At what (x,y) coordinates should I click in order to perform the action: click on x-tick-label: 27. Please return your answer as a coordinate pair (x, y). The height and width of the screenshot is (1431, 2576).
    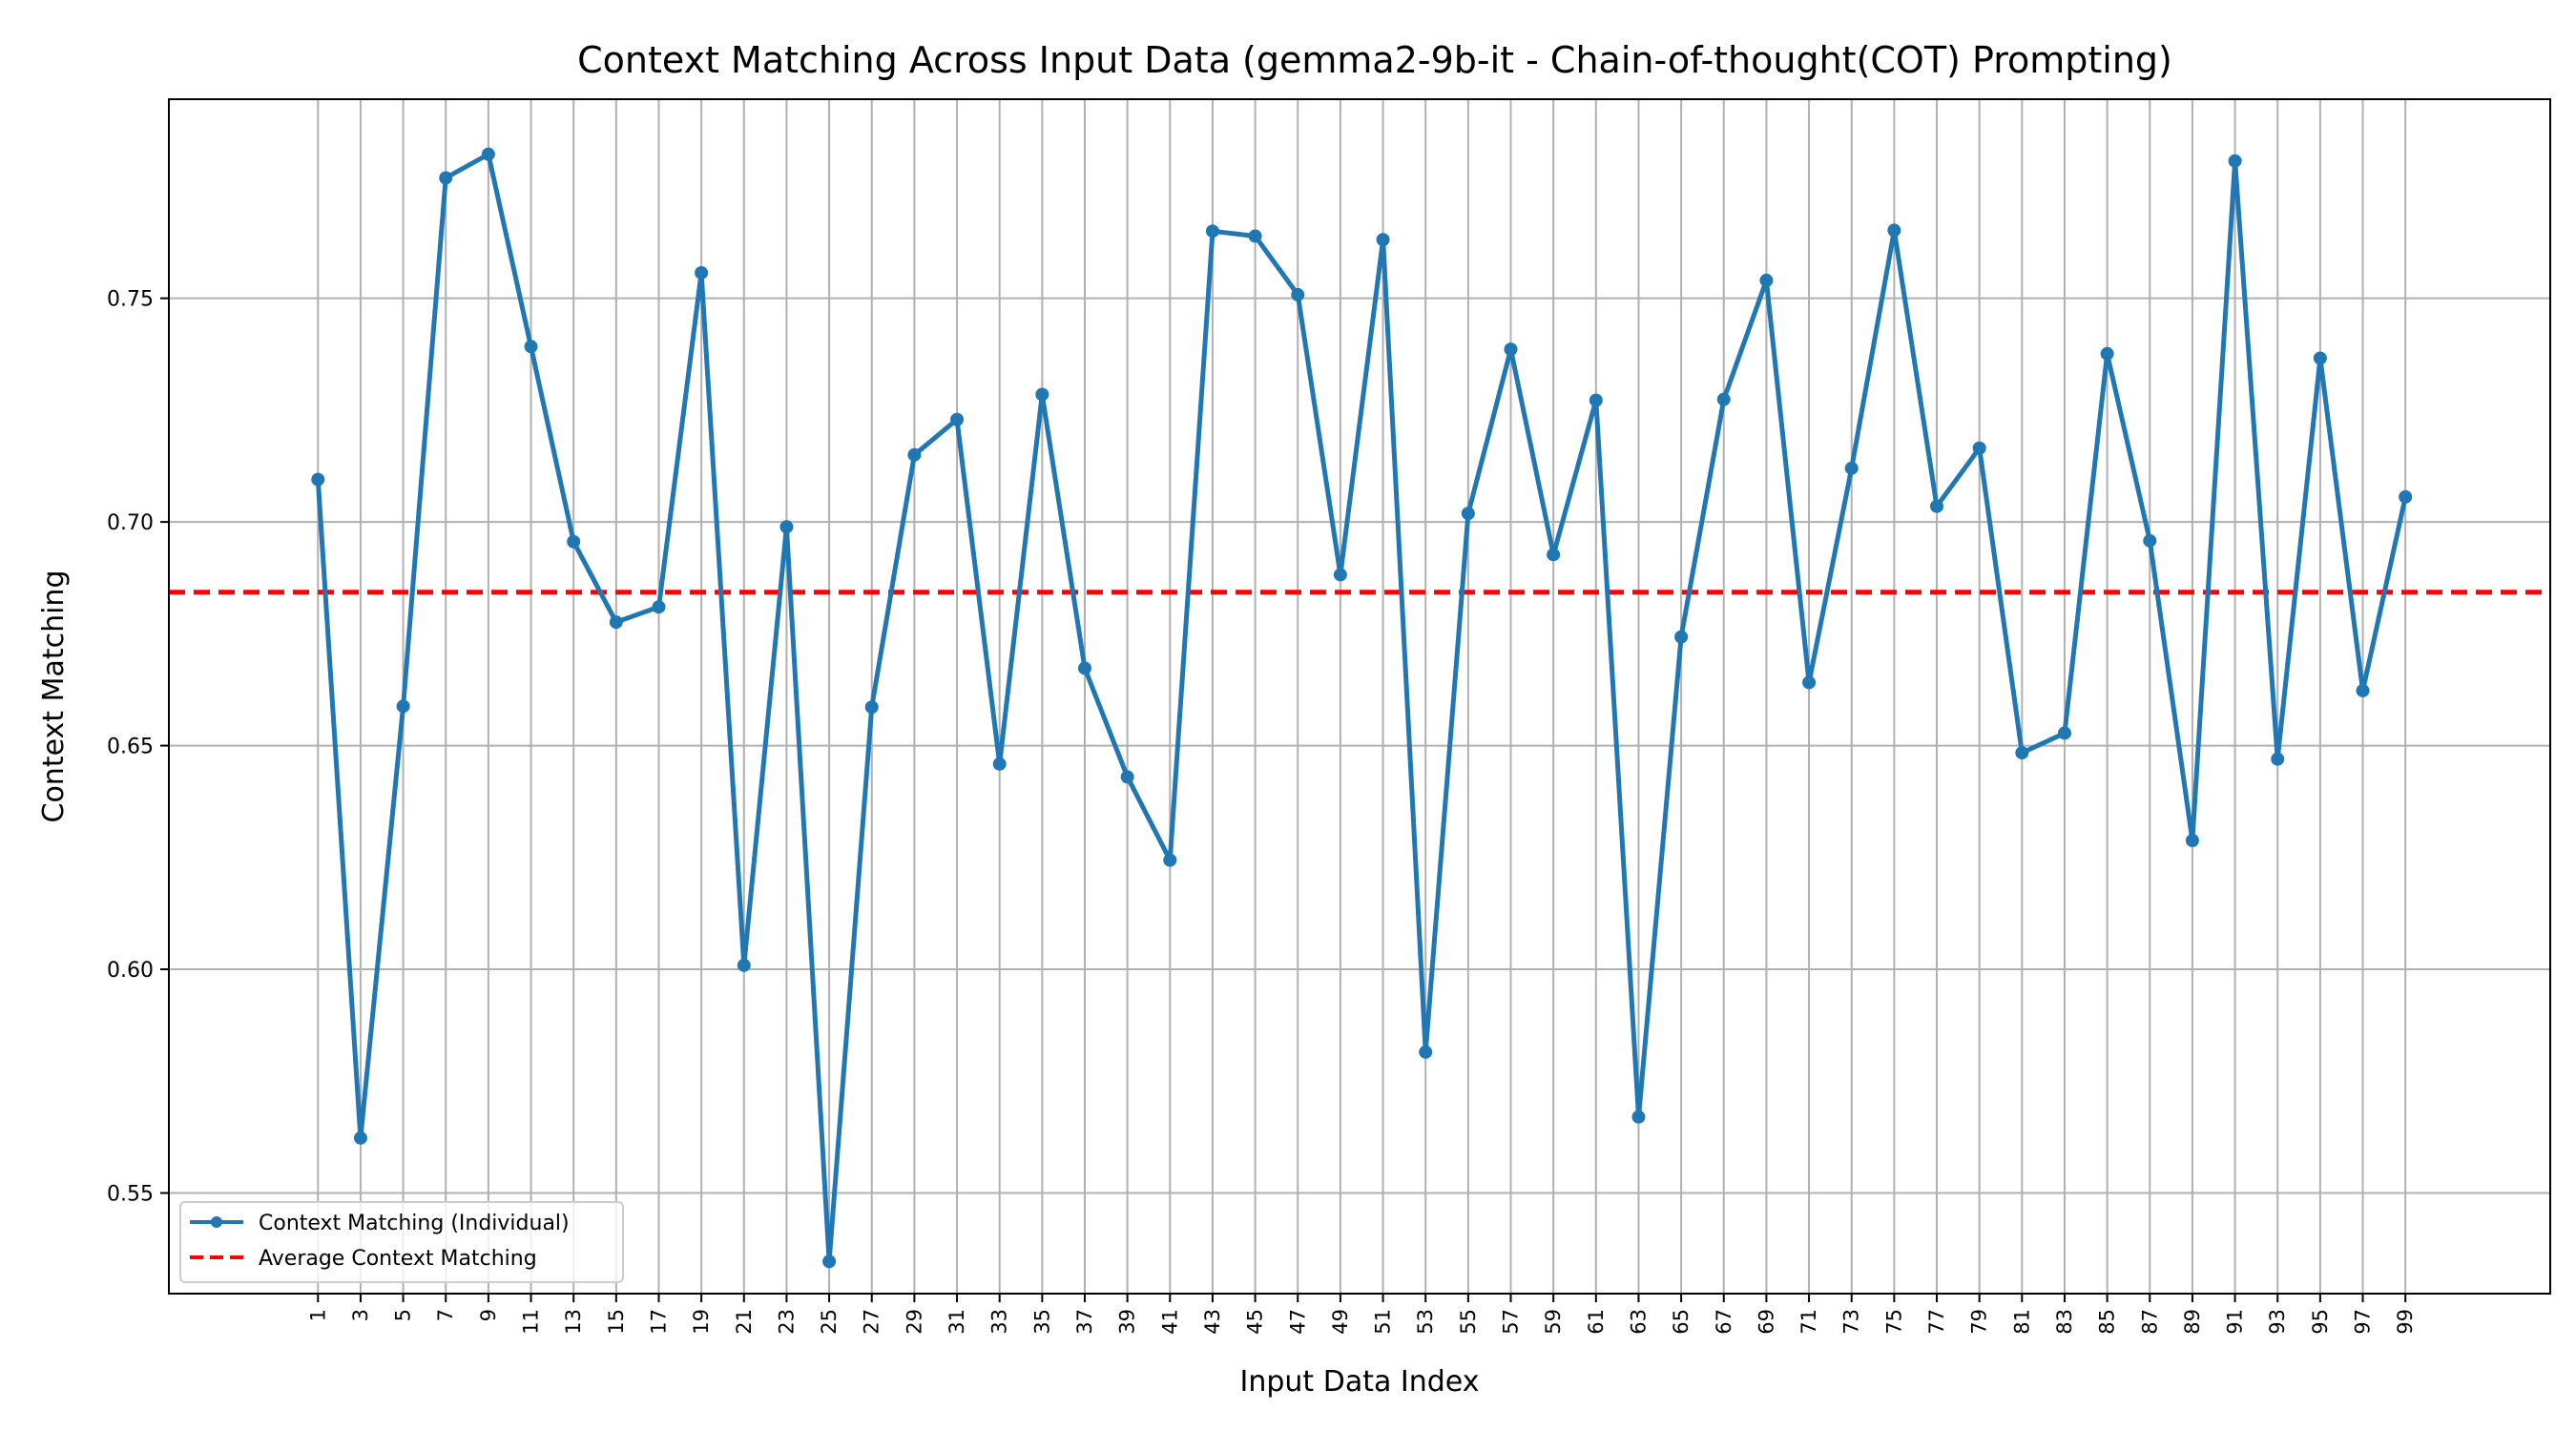
    Looking at the image, I should click on (872, 1322).